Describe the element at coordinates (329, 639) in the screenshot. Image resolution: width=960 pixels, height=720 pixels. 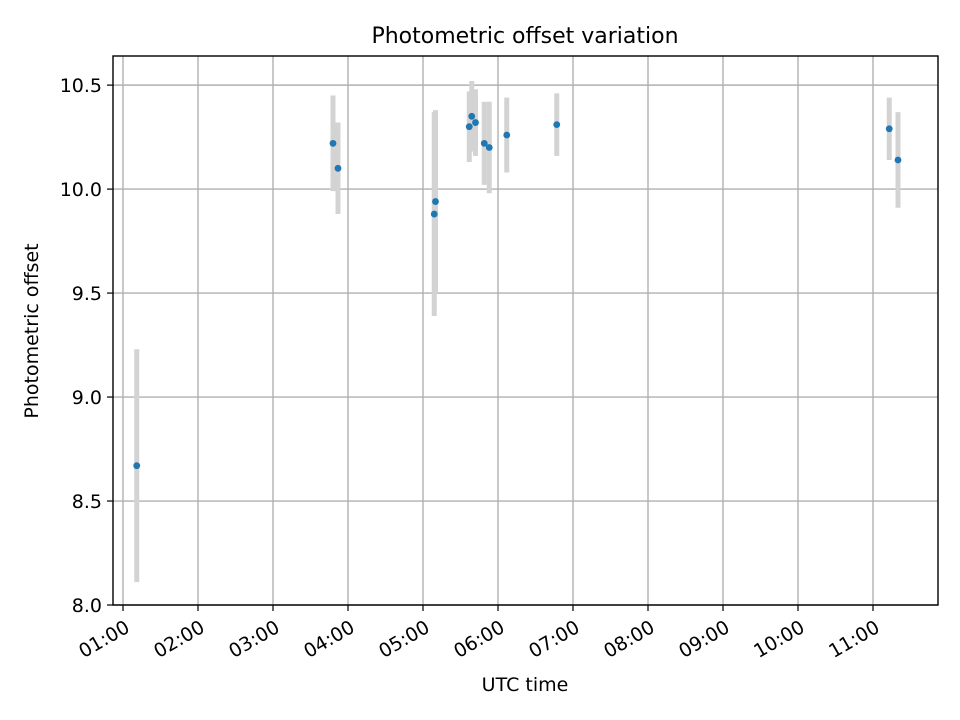
I see `x-tick-label: 04:00` at that location.